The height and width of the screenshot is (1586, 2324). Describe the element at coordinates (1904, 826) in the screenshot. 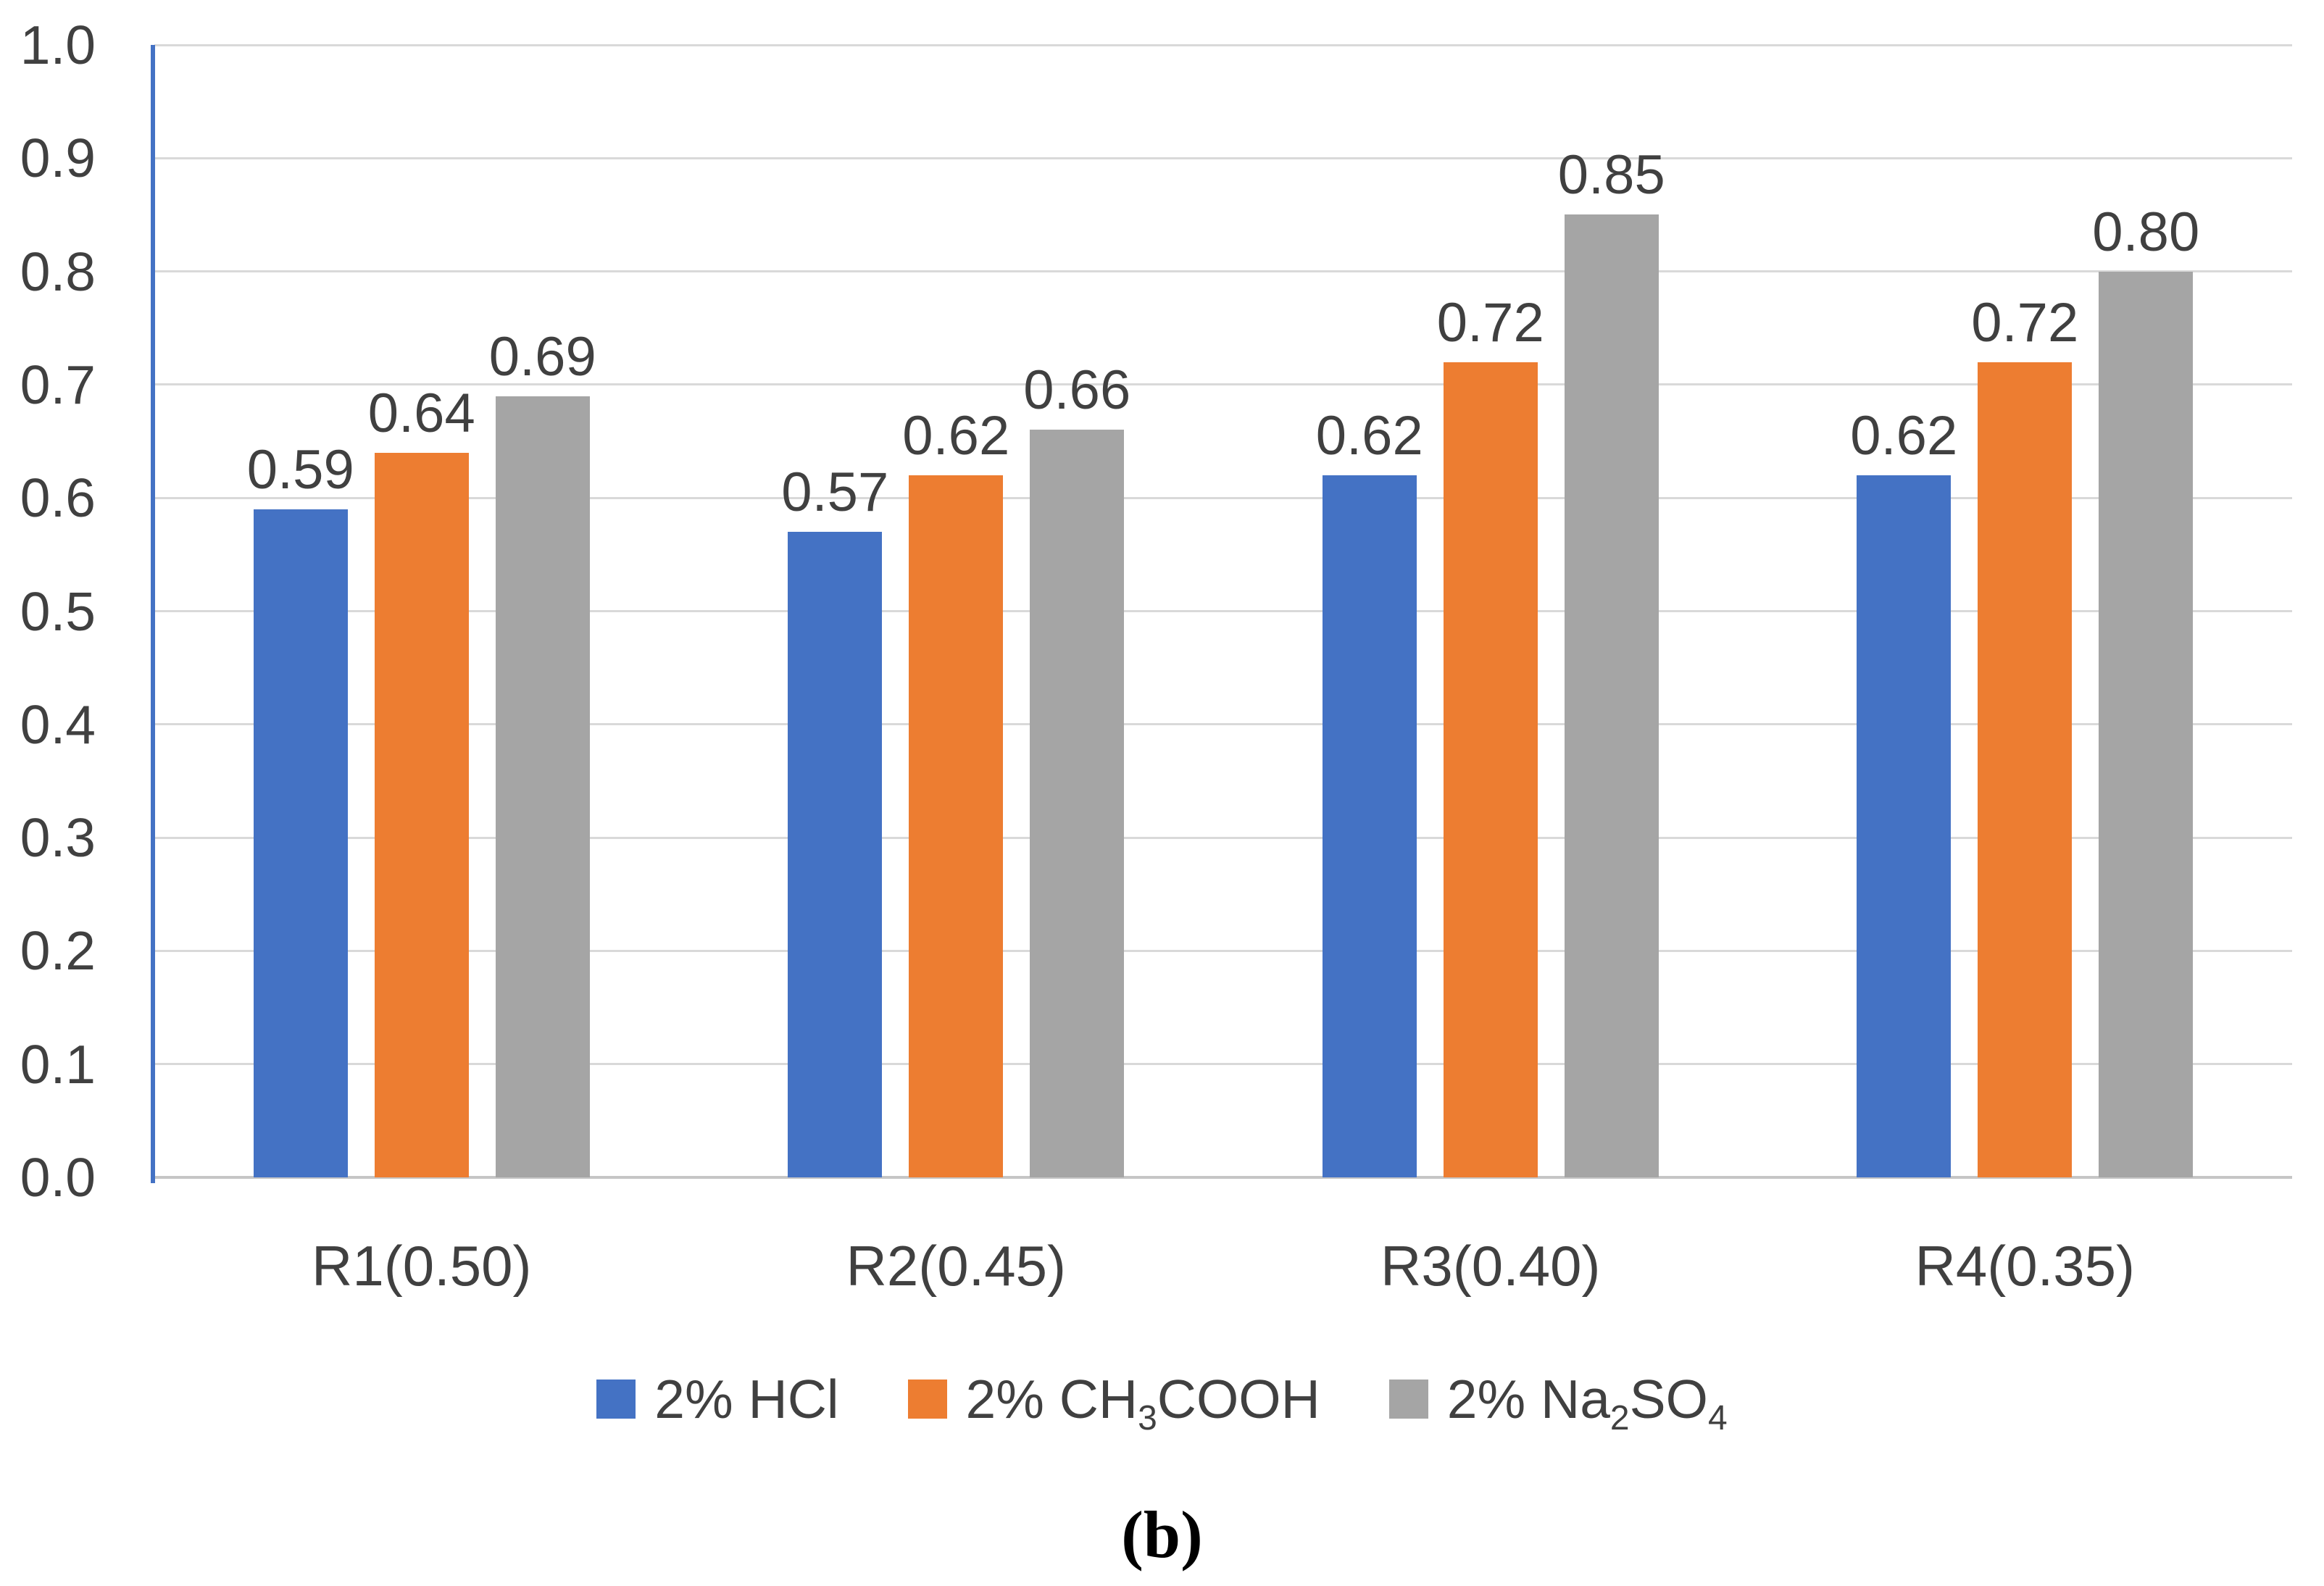

I see `bar-2% HCl-R4(0.35)` at that location.